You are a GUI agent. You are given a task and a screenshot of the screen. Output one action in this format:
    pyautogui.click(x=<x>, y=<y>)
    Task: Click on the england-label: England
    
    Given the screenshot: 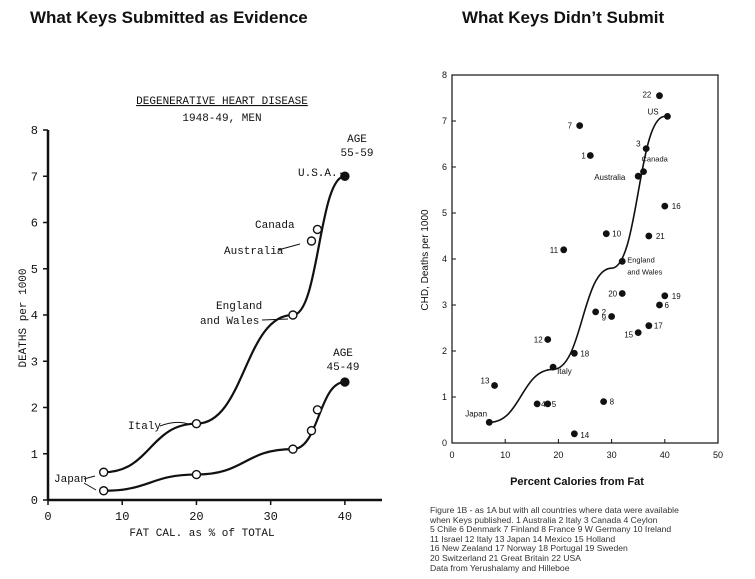 What is the action you would take?
    pyautogui.click(x=239, y=307)
    